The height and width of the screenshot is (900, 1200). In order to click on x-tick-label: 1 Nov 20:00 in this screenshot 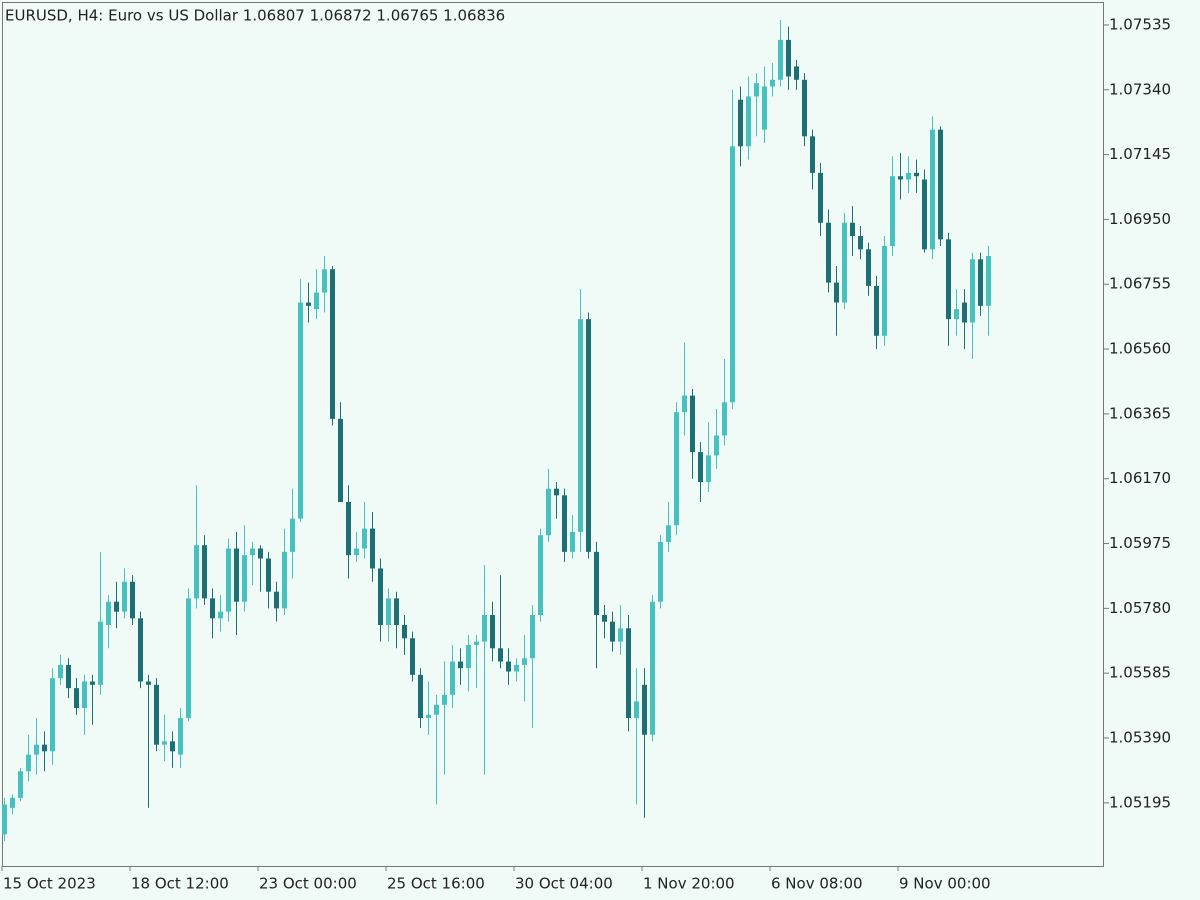, I will do `click(689, 884)`.